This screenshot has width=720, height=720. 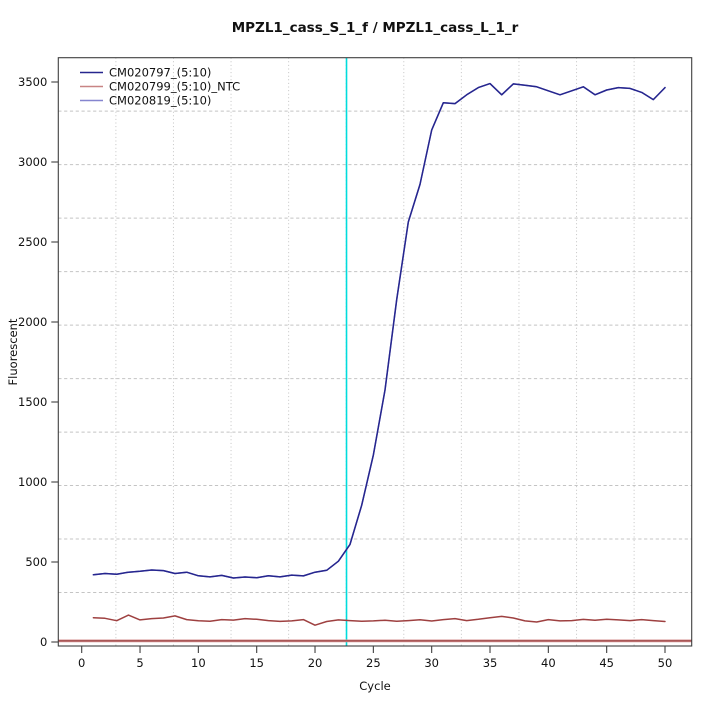 I want to click on y-axis-label: Fluorescent, so click(x=13, y=351).